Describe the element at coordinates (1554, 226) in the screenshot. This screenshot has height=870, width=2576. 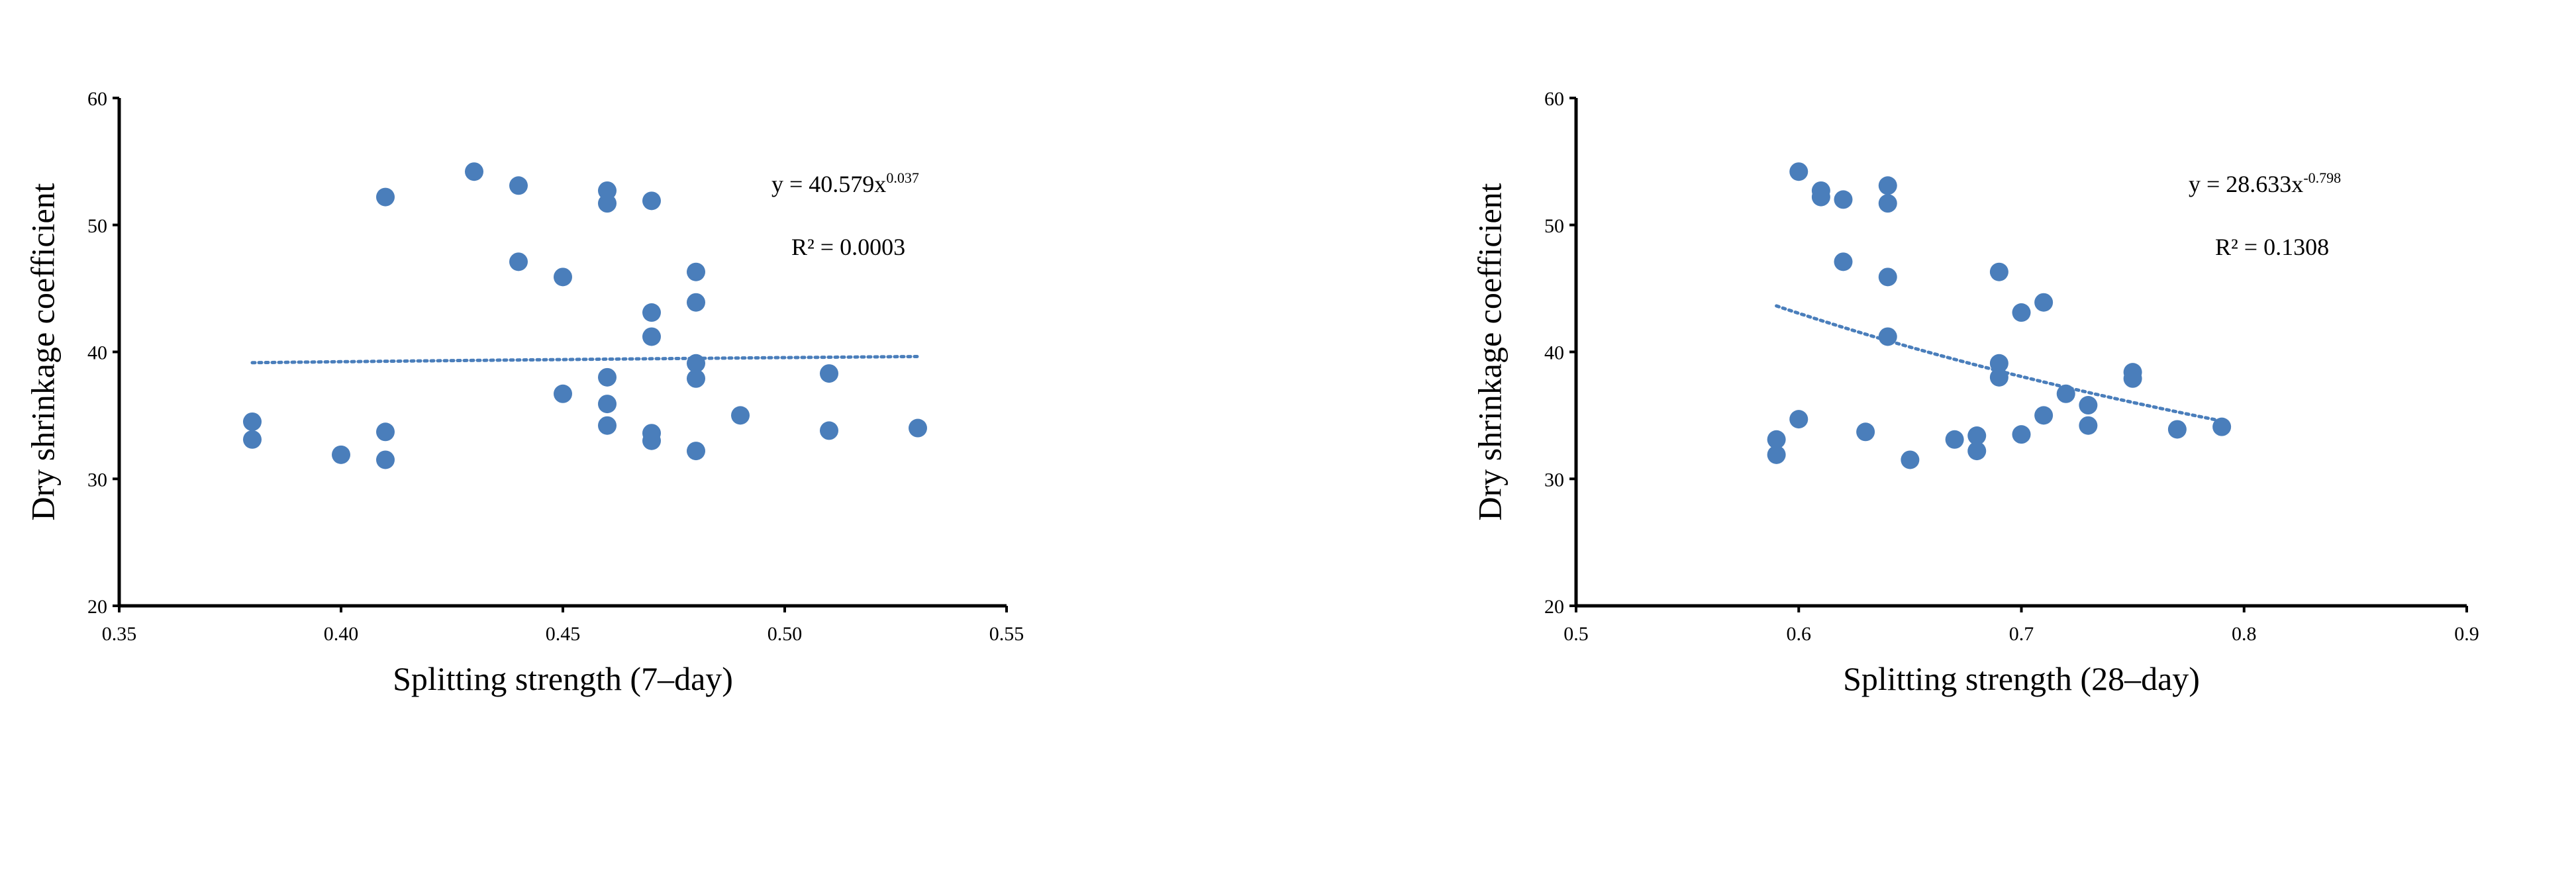
I see `chart-28day-y-tick-label: 50` at that location.